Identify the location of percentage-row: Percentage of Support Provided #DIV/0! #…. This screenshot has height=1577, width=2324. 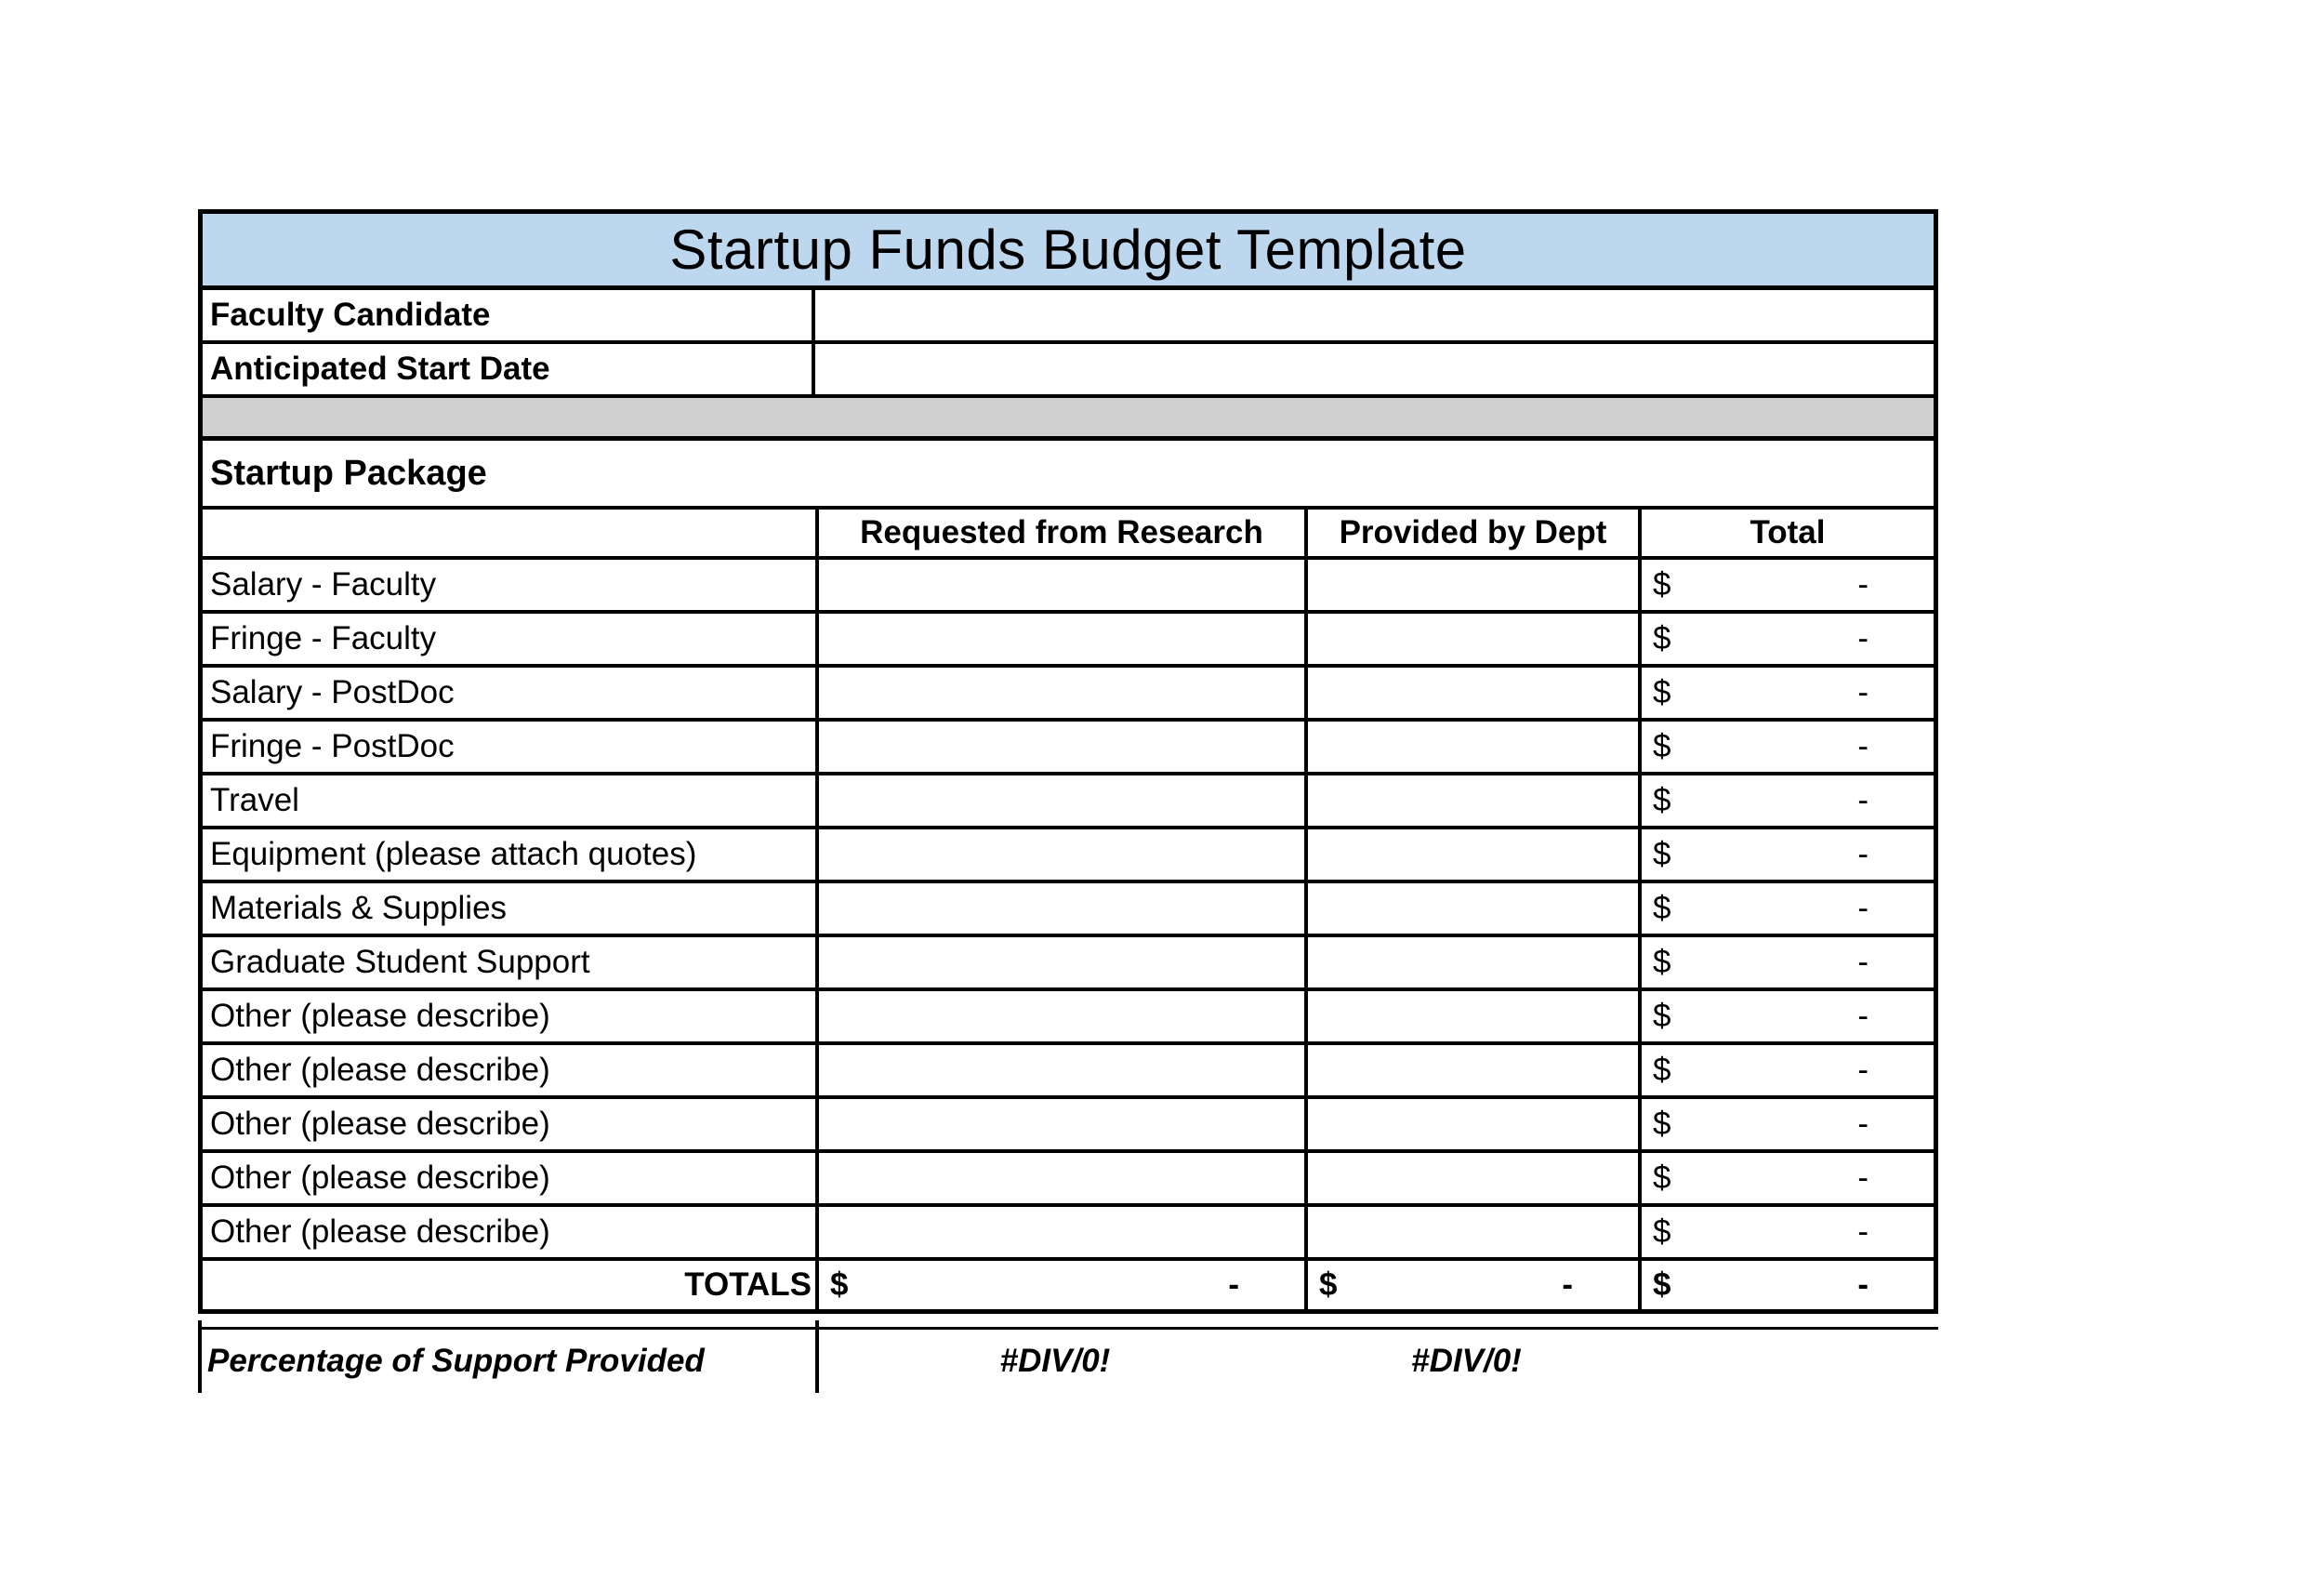
(1068, 1361).